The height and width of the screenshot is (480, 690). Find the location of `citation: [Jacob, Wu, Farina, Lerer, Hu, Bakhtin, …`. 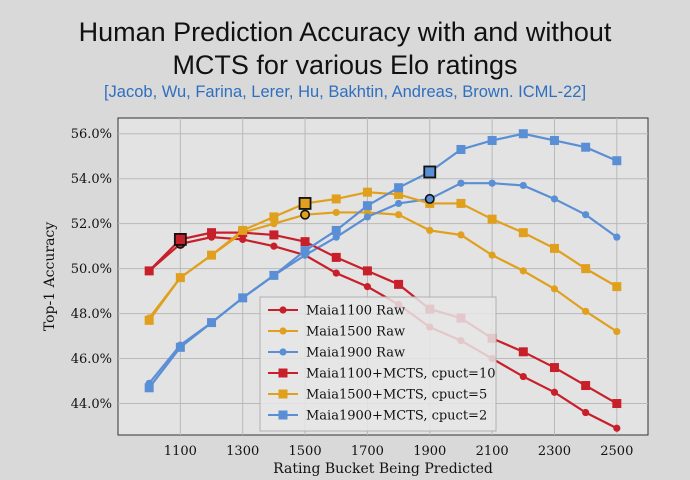

citation: [Jacob, Wu, Farina, Lerer, Hu, Bakhtin, … is located at coordinates (345, 92).